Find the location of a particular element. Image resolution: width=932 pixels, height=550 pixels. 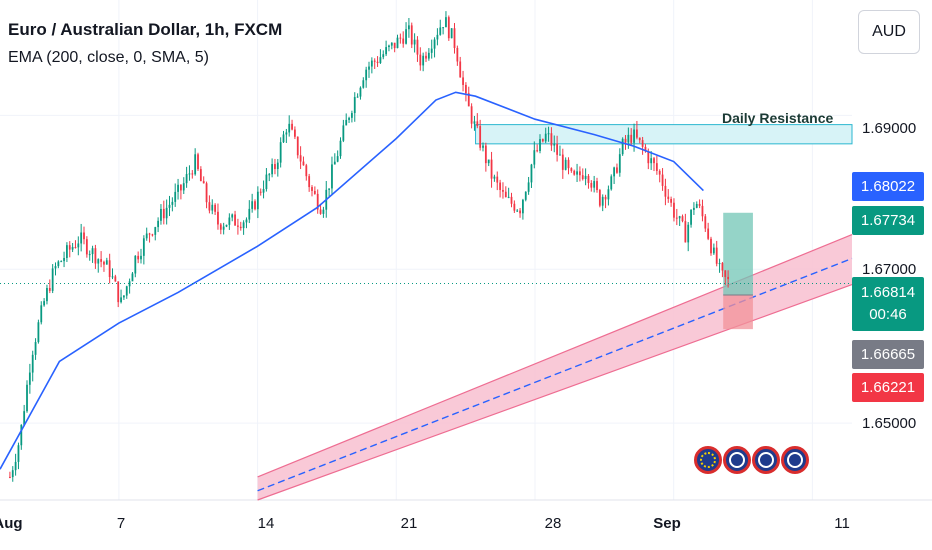

time-label-7: 7 is located at coordinates (121, 523).